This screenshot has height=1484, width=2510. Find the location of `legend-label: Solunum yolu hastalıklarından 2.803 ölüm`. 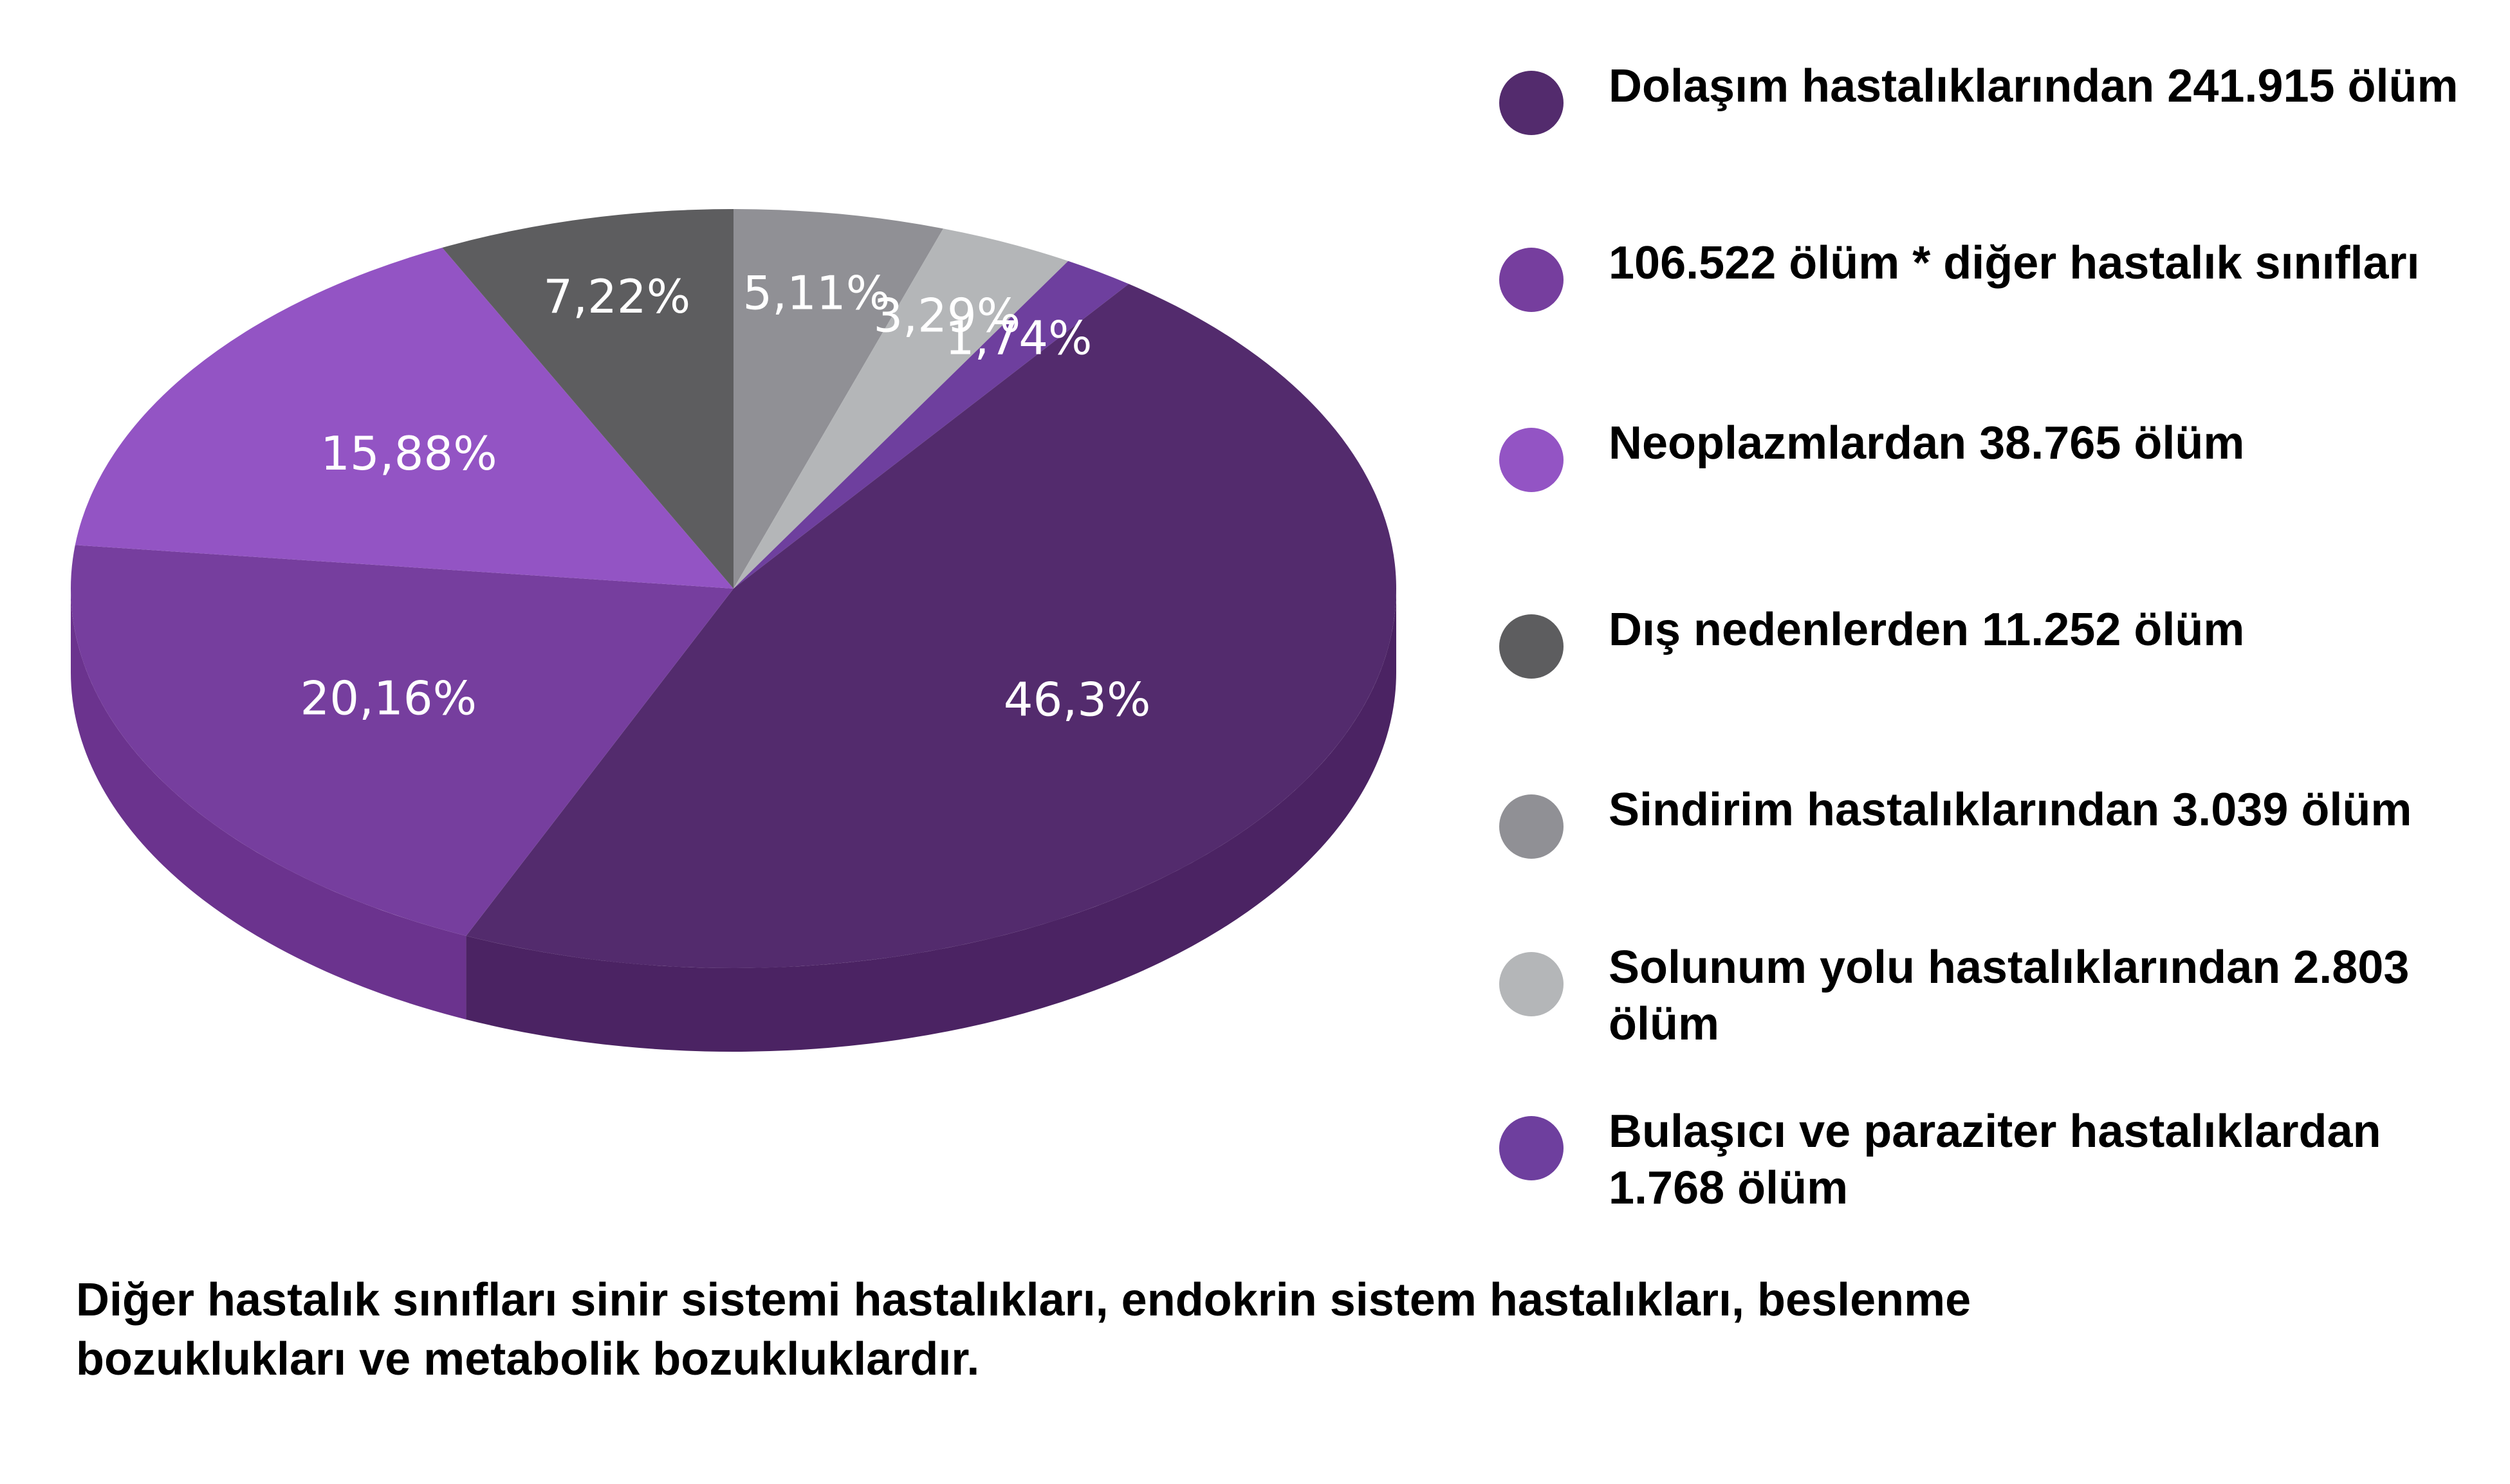

legend-label: Solunum yolu hastalıklarından 2.803 ölüm is located at coordinates (2009, 996).